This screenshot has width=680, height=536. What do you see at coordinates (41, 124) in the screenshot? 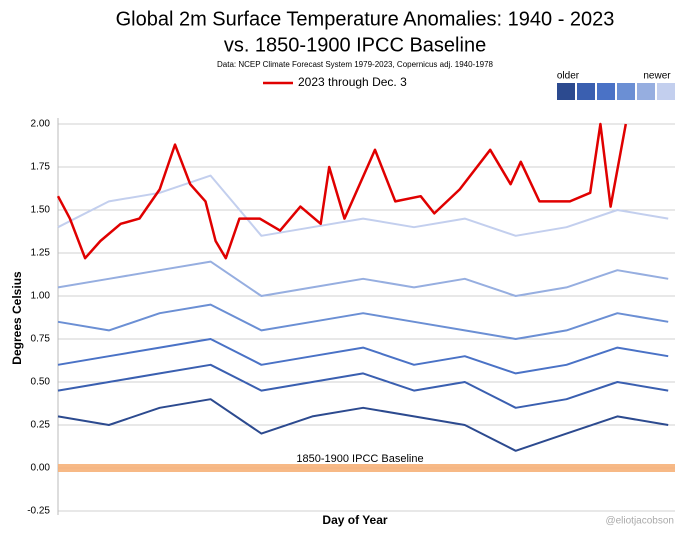
I see `y-tick-label: 2.00` at bounding box center [41, 124].